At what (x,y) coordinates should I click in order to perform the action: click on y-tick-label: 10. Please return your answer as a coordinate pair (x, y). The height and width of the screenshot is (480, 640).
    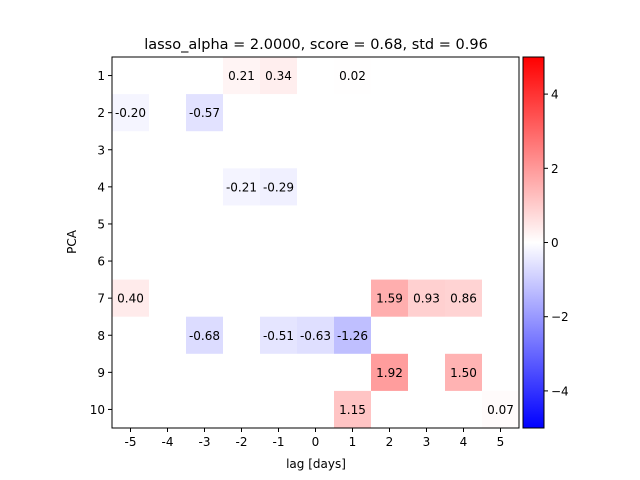
    Looking at the image, I should click on (97, 410).